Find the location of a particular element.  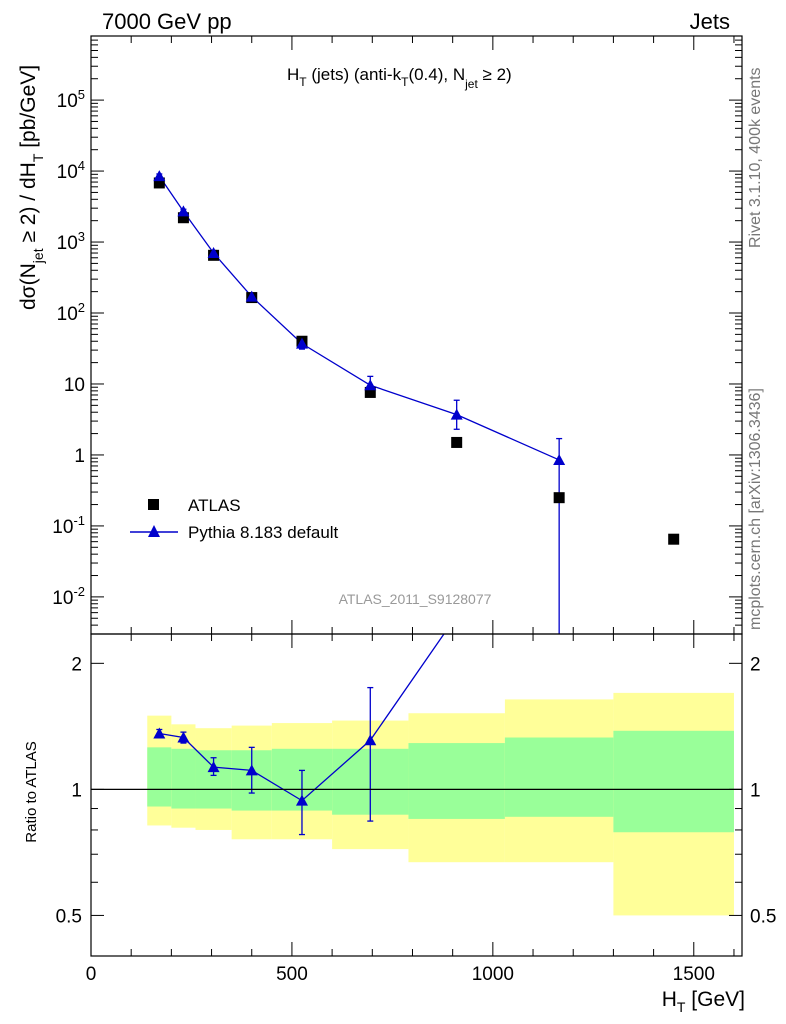

legend-pythia-label: Pythia 8.183 default is located at coordinates (263, 532).